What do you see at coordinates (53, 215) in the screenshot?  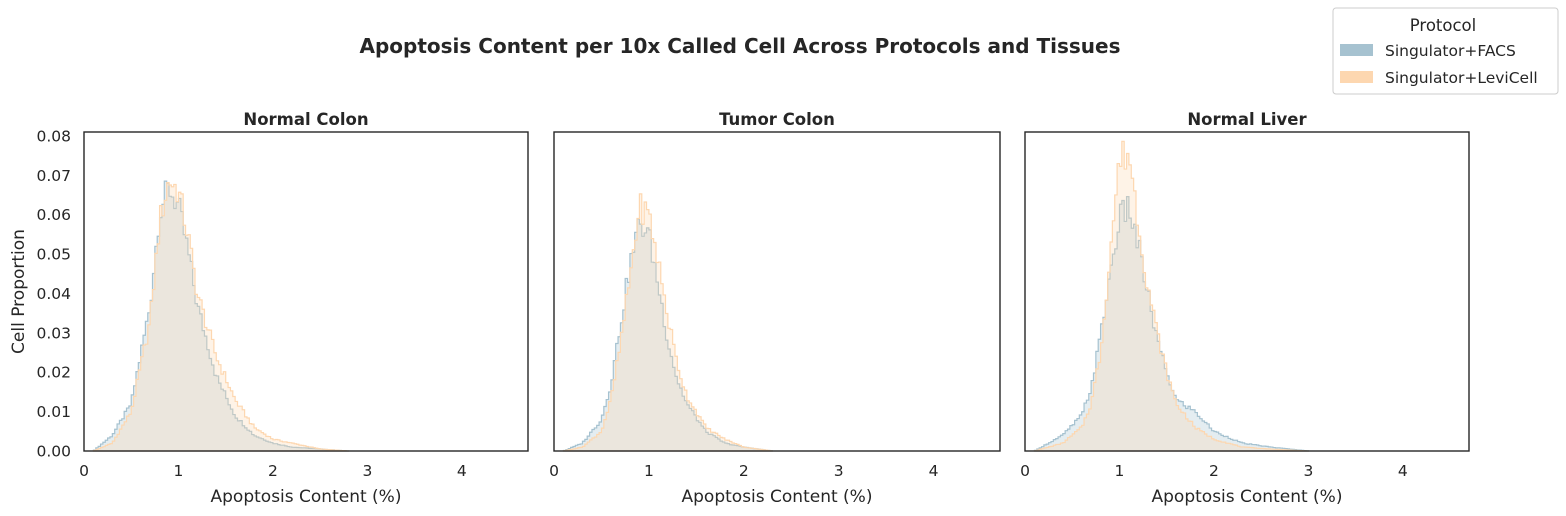 I see `y-tick-label: 0.06` at bounding box center [53, 215].